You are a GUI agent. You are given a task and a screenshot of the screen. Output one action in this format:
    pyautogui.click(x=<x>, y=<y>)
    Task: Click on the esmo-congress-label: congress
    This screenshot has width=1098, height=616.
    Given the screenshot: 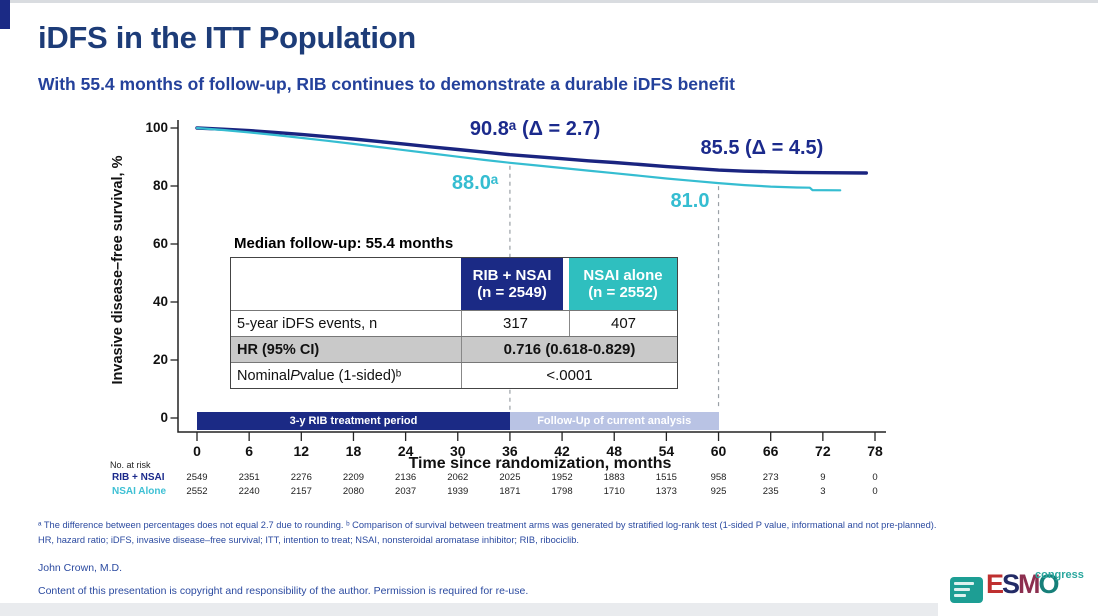 What is the action you would take?
    pyautogui.click(x=1059, y=575)
    